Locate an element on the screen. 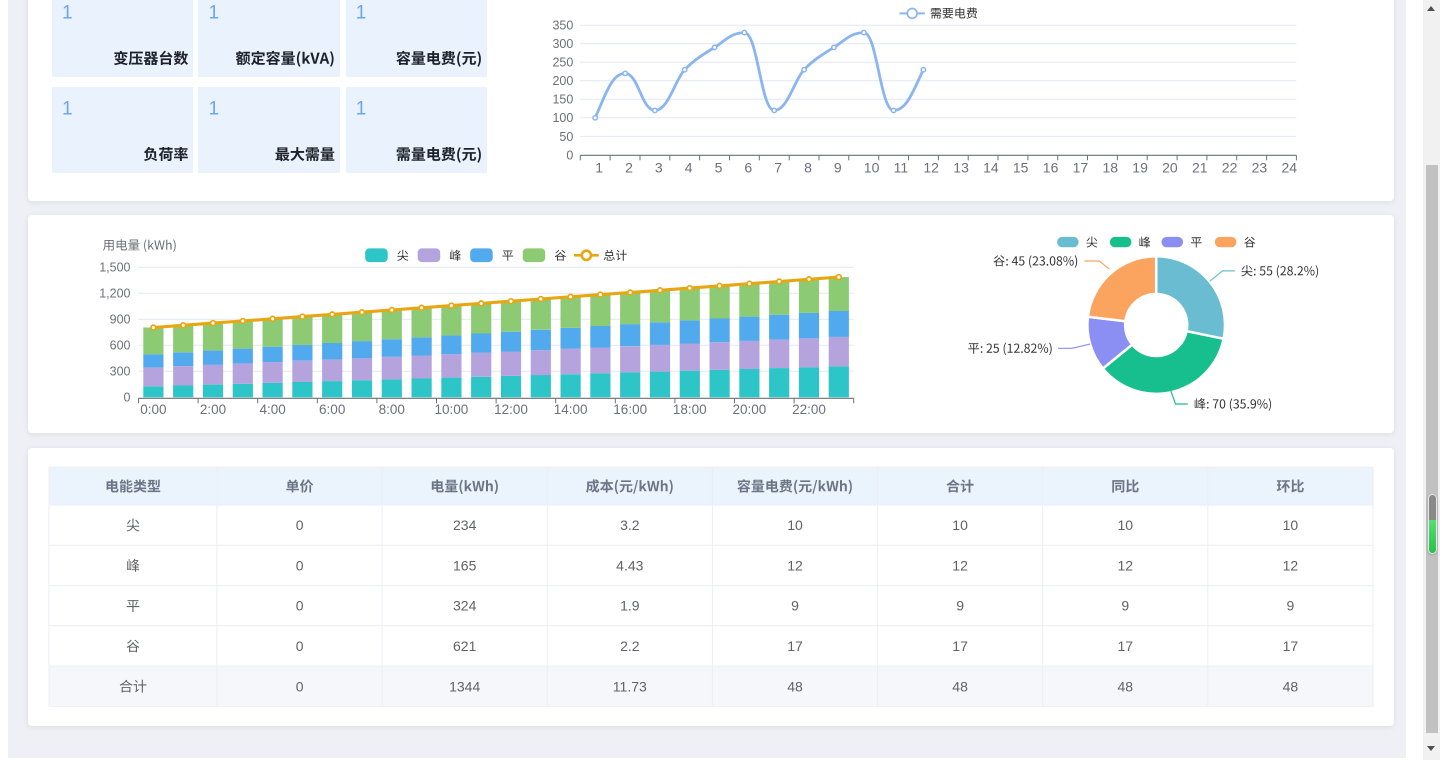  svg-text: 0:00 is located at coordinates (153, 409).